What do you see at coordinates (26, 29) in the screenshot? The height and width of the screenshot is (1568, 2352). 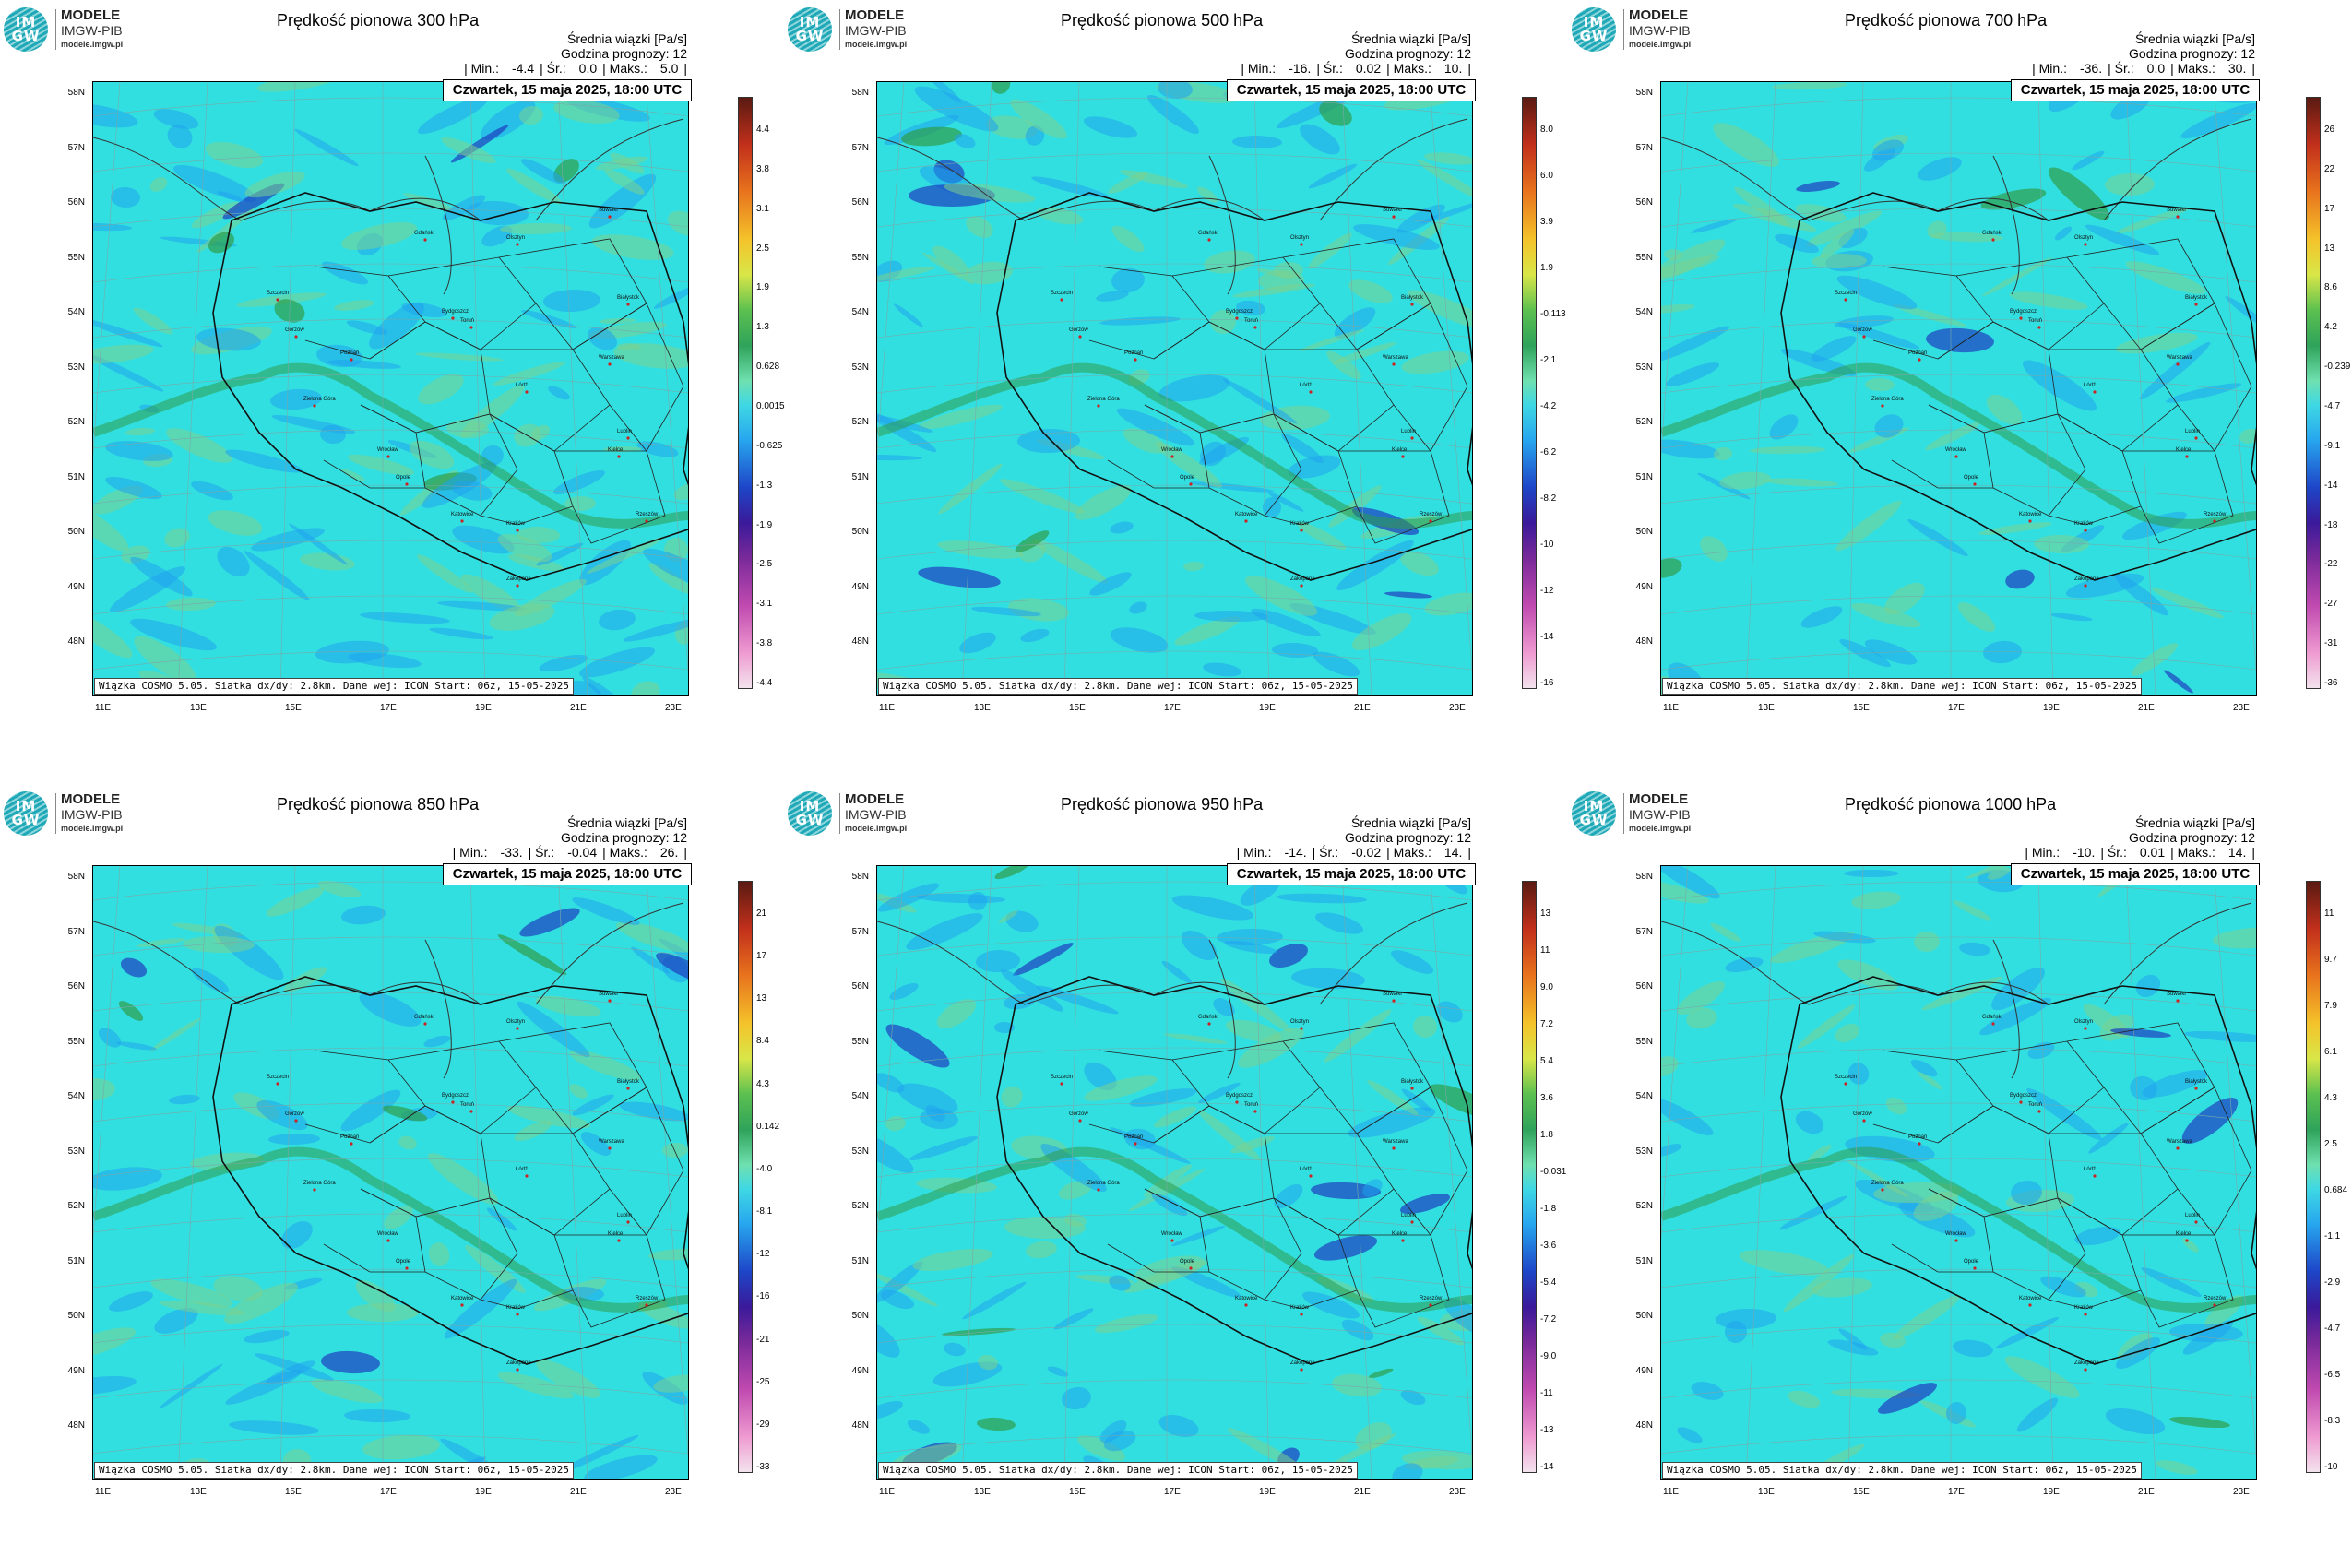 I see `imgw-logo-icon` at bounding box center [26, 29].